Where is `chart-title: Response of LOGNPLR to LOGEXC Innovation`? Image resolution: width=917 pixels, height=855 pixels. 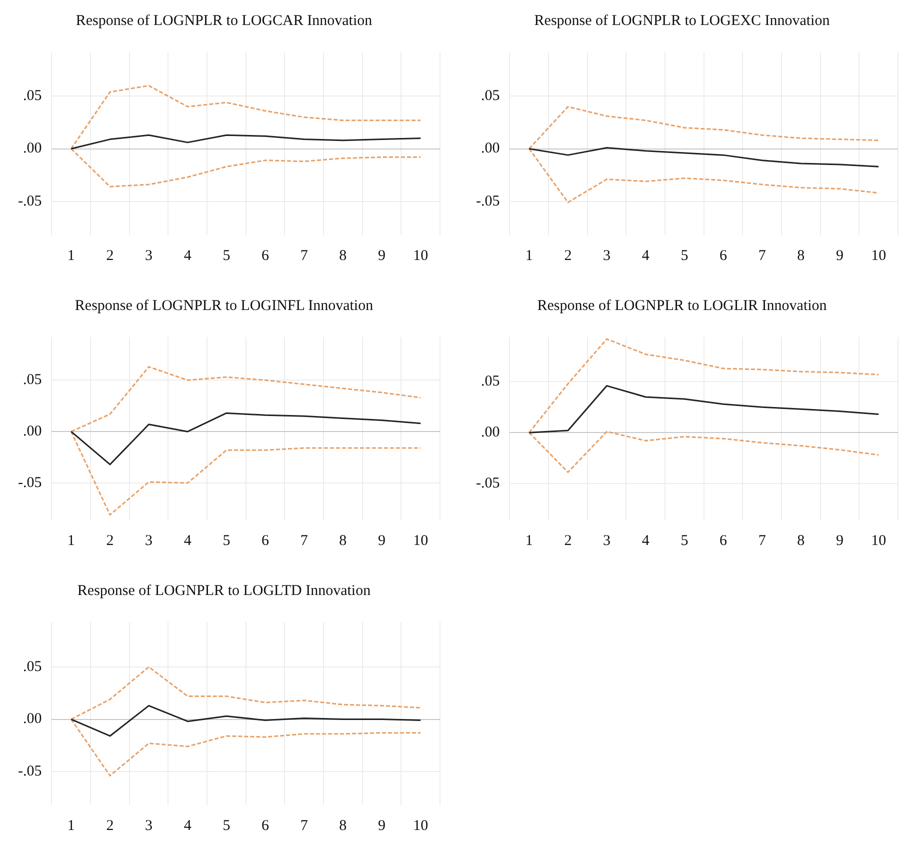
chart-title: Response of LOGNPLR to LOGEXC Innovation is located at coordinates (682, 20).